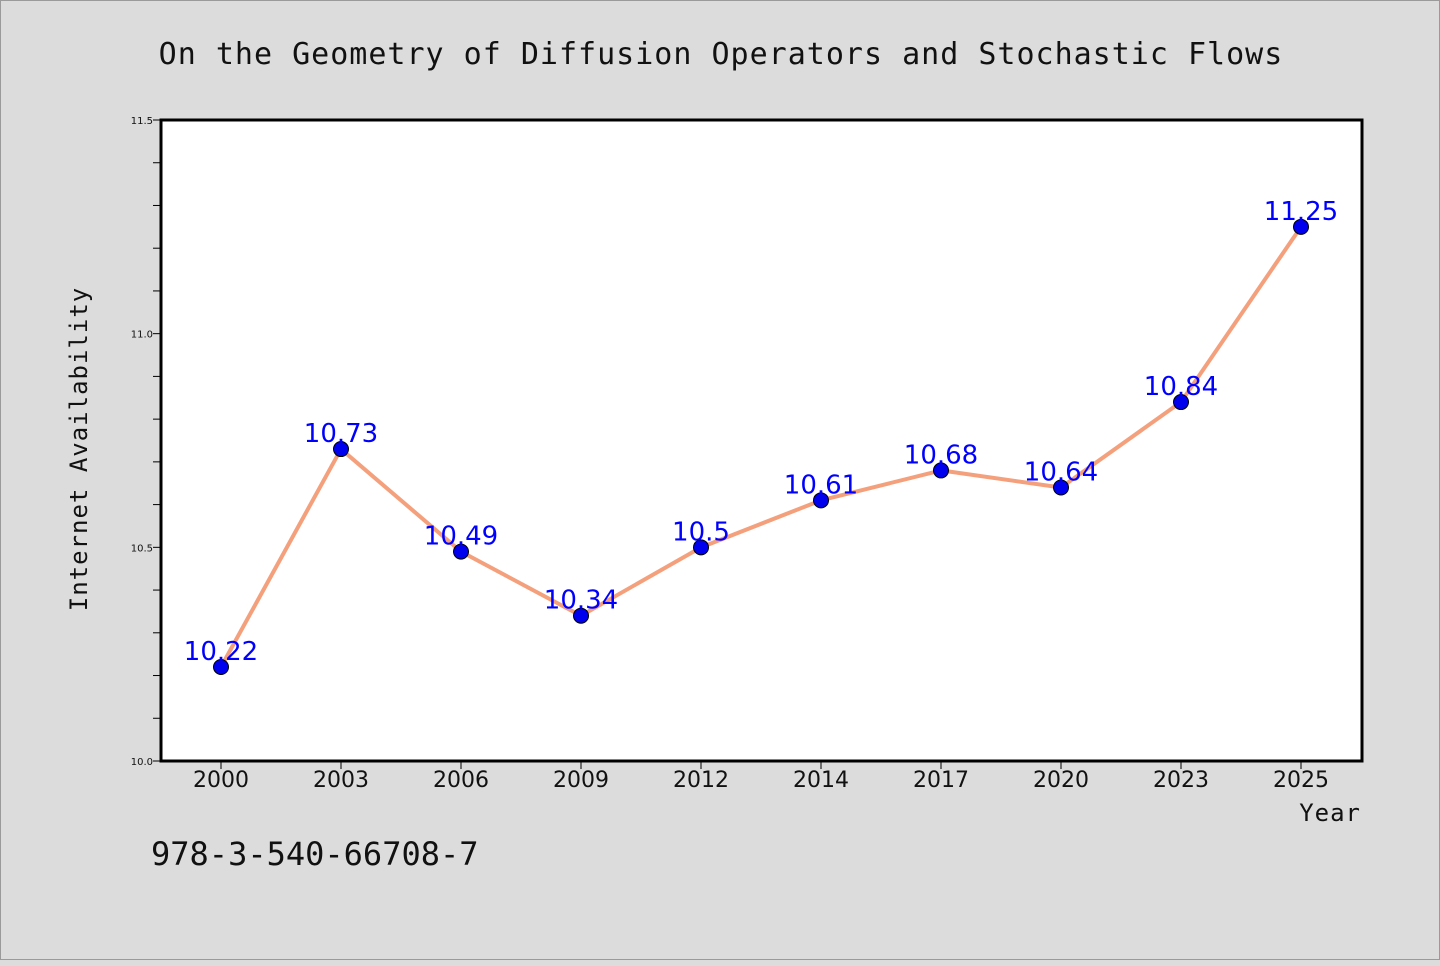 The image size is (1440, 966). What do you see at coordinates (581, 780) in the screenshot?
I see `x-tick-label: 2009` at bounding box center [581, 780].